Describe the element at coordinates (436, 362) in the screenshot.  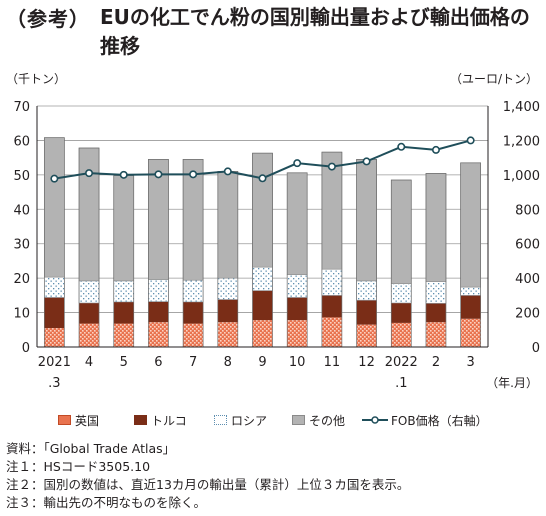
I see `x-tick-label: 2` at that location.